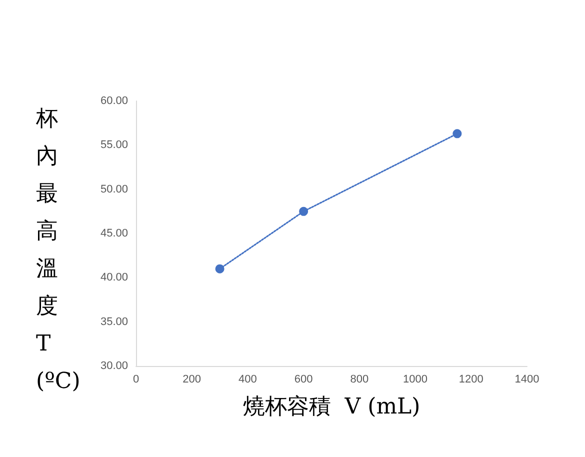  Describe the element at coordinates (114, 145) in the screenshot. I see `y-tick-label: 55.00` at that location.